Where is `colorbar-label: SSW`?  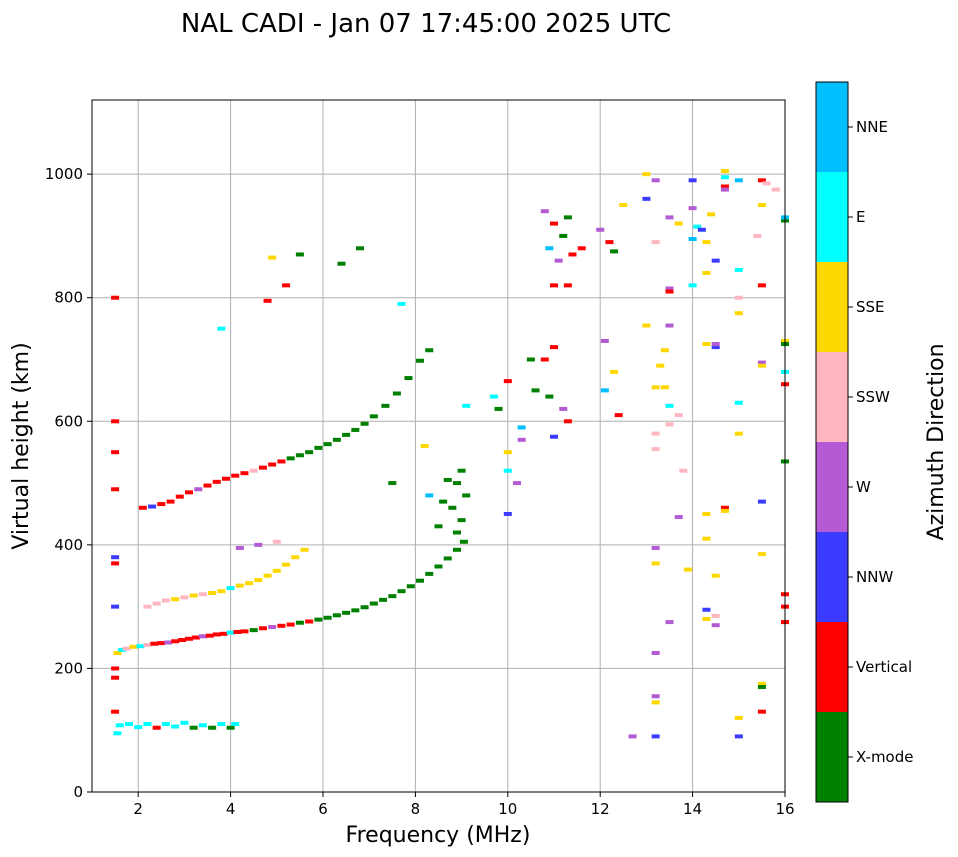
colorbar-label: SSW is located at coordinates (873, 397).